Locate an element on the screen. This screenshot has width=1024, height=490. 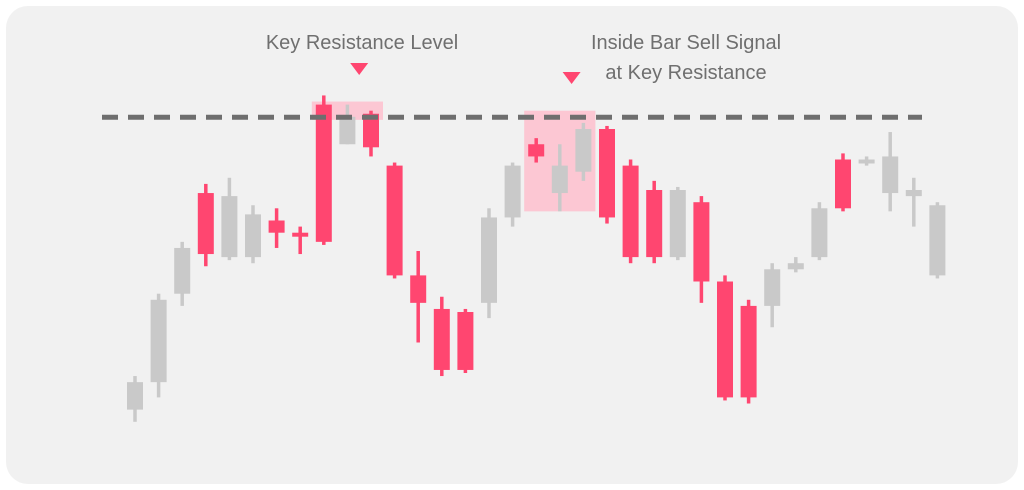
annotation-label: at Key Resistance is located at coordinates (685, 73).